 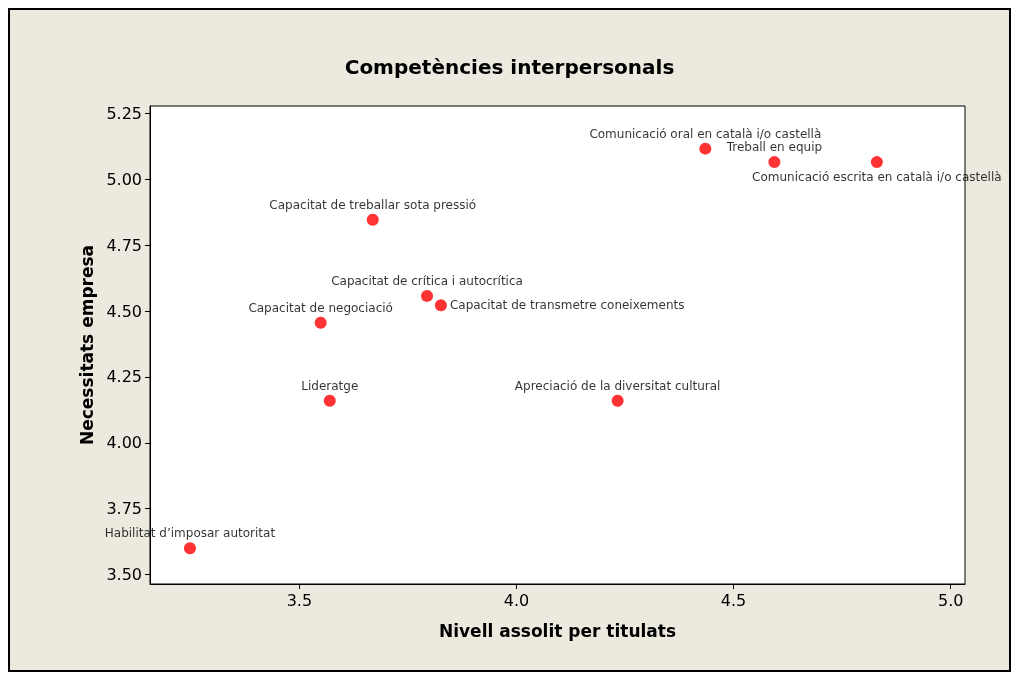 What do you see at coordinates (299, 600) in the screenshot?
I see `x-tick-label: 3.5` at bounding box center [299, 600].